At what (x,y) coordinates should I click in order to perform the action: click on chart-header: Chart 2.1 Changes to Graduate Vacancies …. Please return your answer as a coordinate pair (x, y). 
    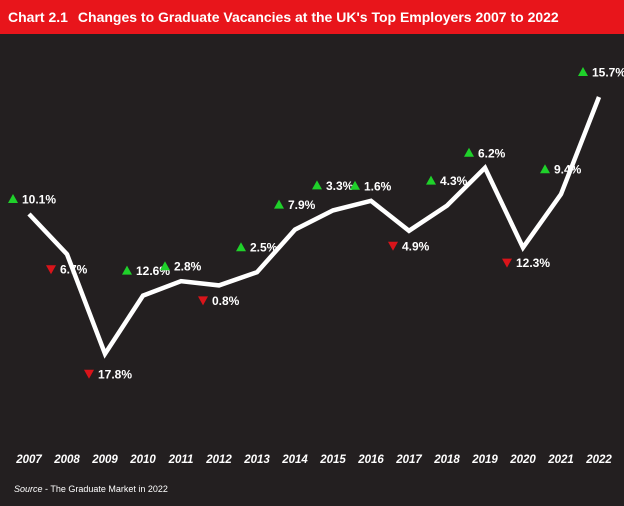
    Looking at the image, I should click on (312, 17).